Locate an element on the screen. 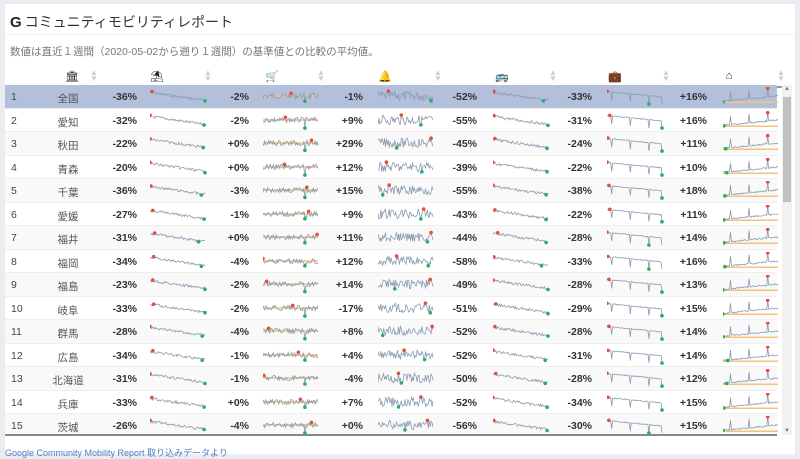 The height and width of the screenshot is (459, 800). change-value: -20% is located at coordinates (124, 167).